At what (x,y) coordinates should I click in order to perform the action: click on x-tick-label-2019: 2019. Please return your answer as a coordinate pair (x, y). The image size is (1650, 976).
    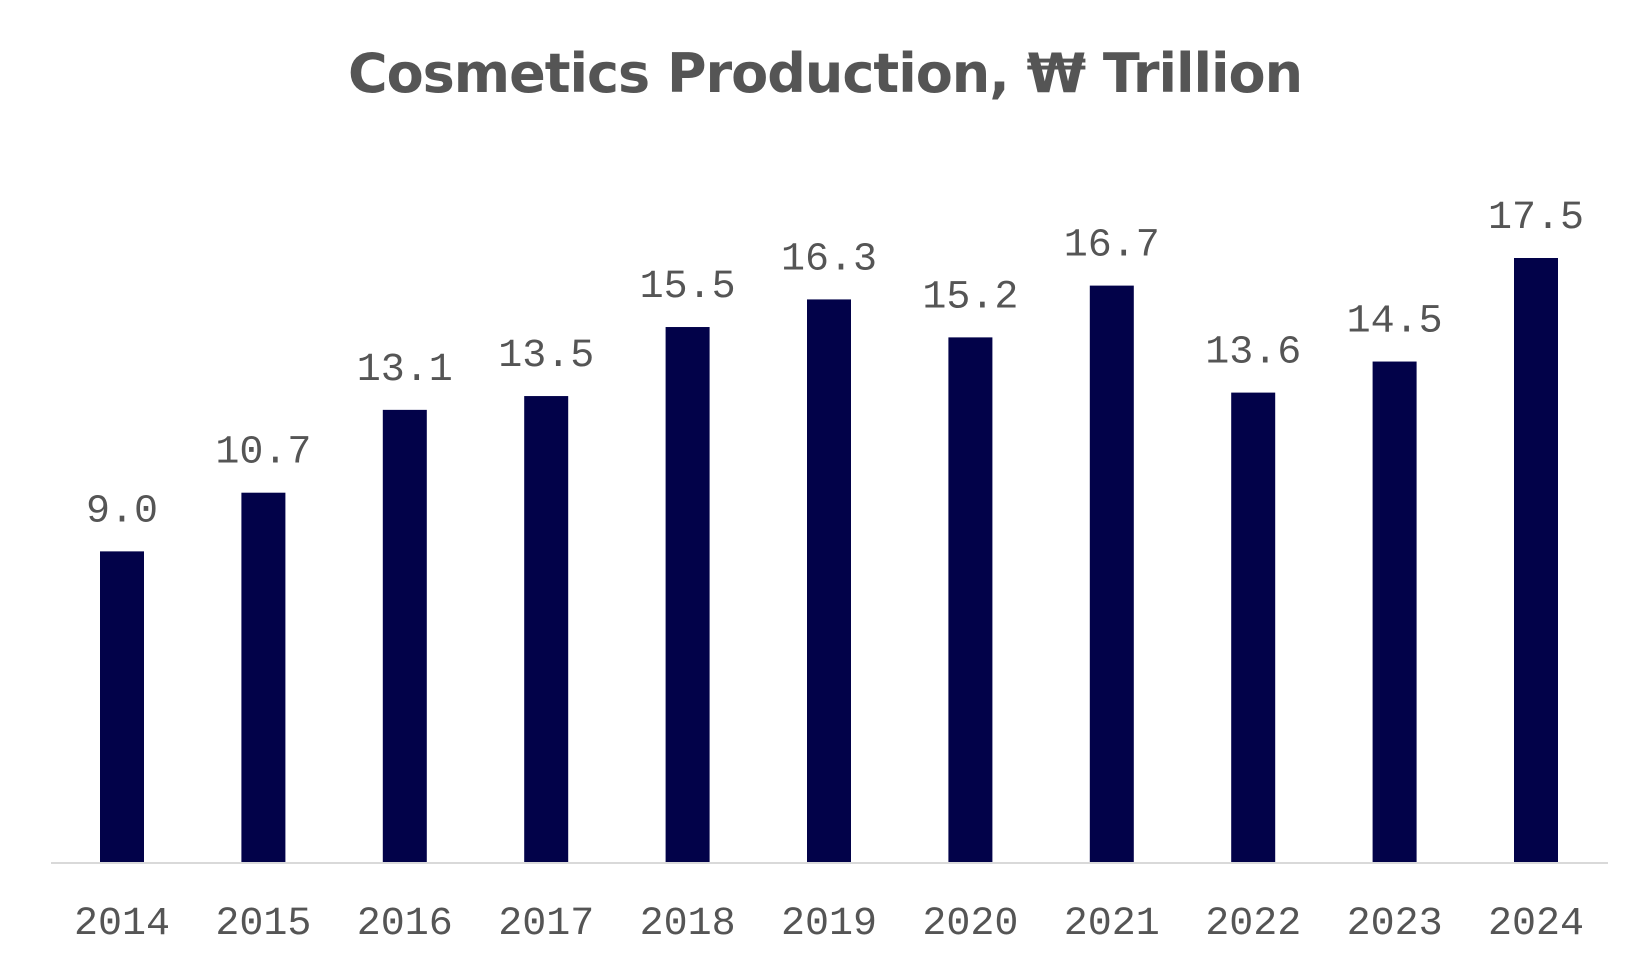
    Looking at the image, I should click on (829, 924).